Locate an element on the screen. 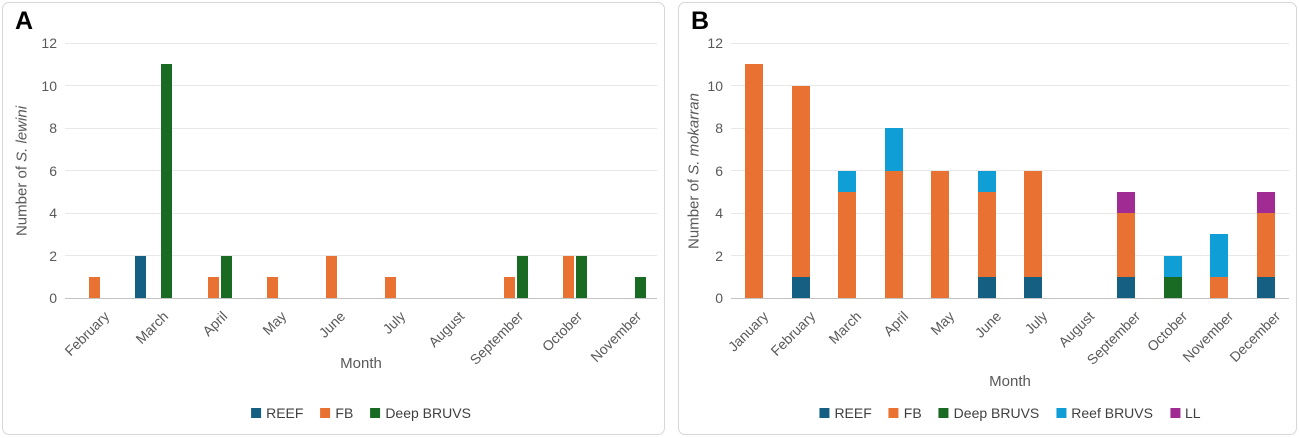 The image size is (1299, 438). y-tick-label-b-2: 2 is located at coordinates (719, 255).